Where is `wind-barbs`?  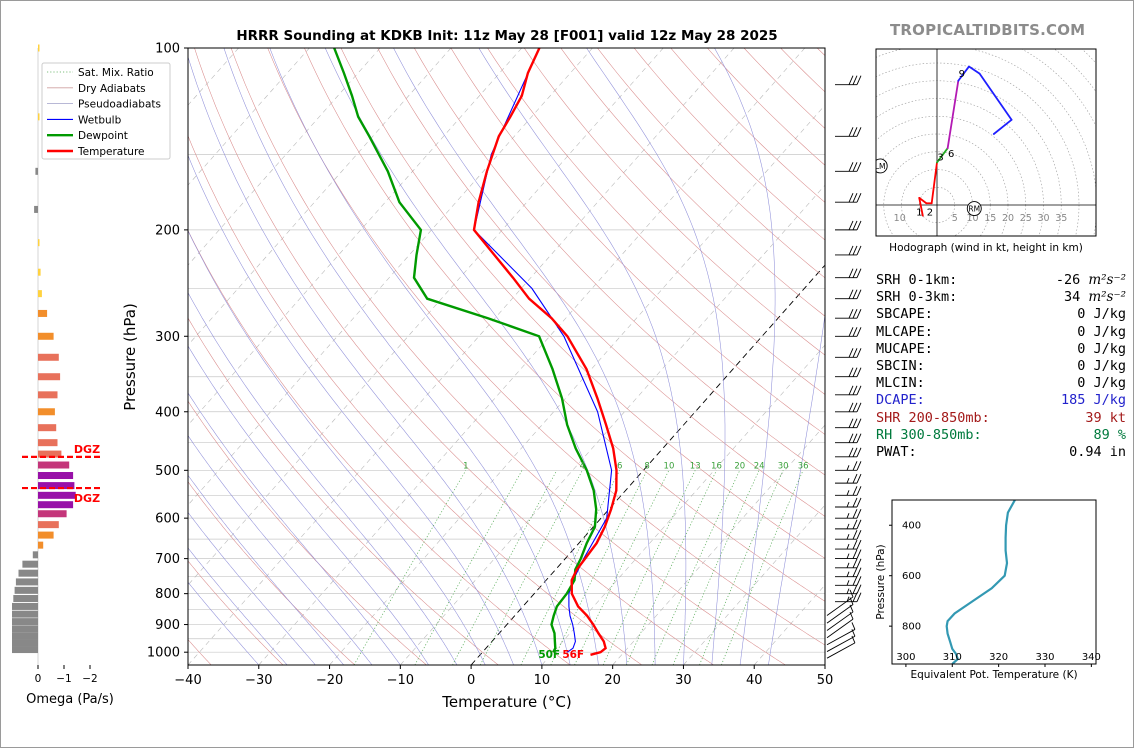
wind-barbs is located at coordinates (844, 367).